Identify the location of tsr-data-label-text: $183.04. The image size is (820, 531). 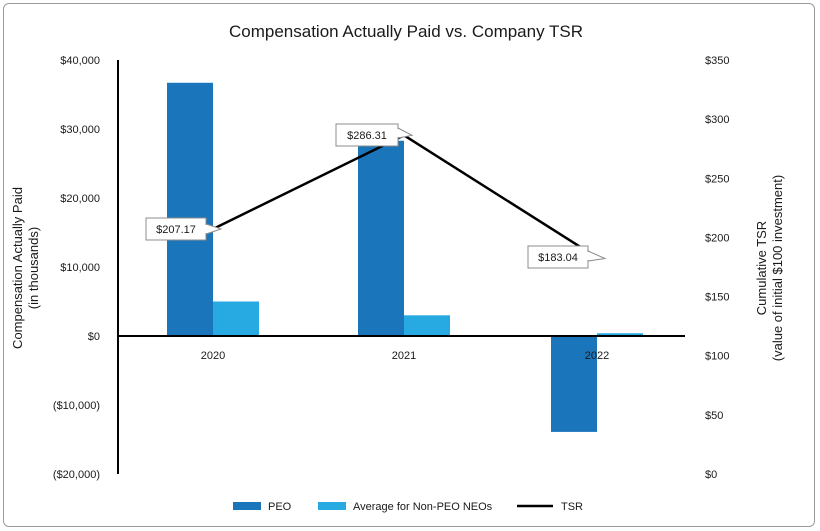
(558, 258).